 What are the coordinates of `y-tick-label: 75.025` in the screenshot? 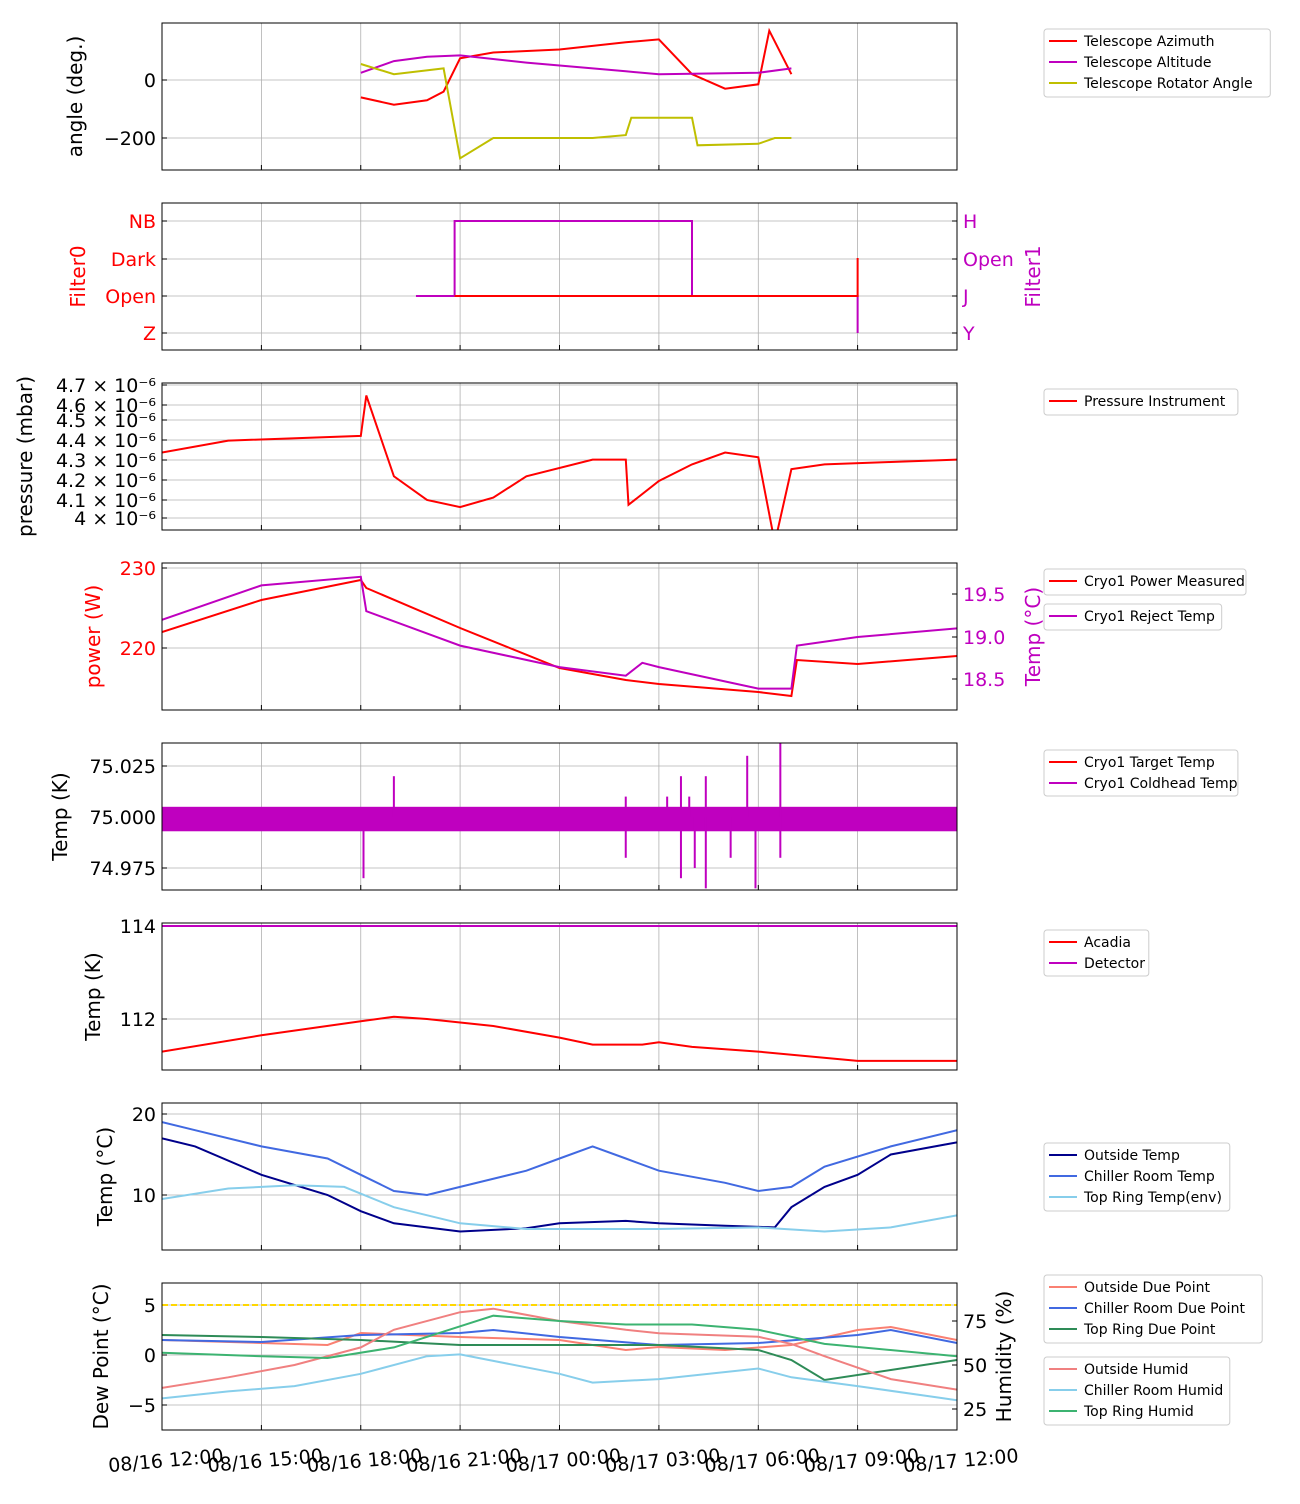 It's located at (123, 767).